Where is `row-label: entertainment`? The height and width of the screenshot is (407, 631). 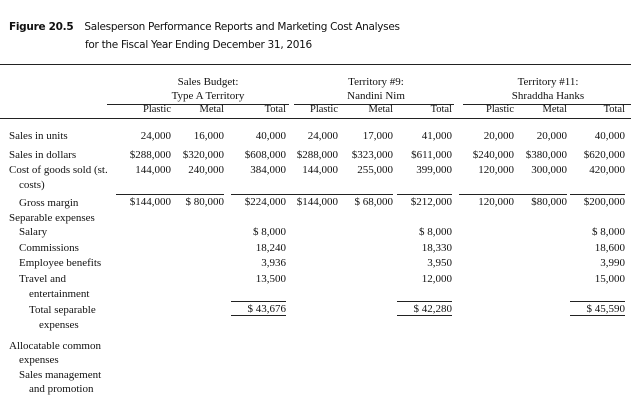 row-label: entertainment is located at coordinates (59, 294).